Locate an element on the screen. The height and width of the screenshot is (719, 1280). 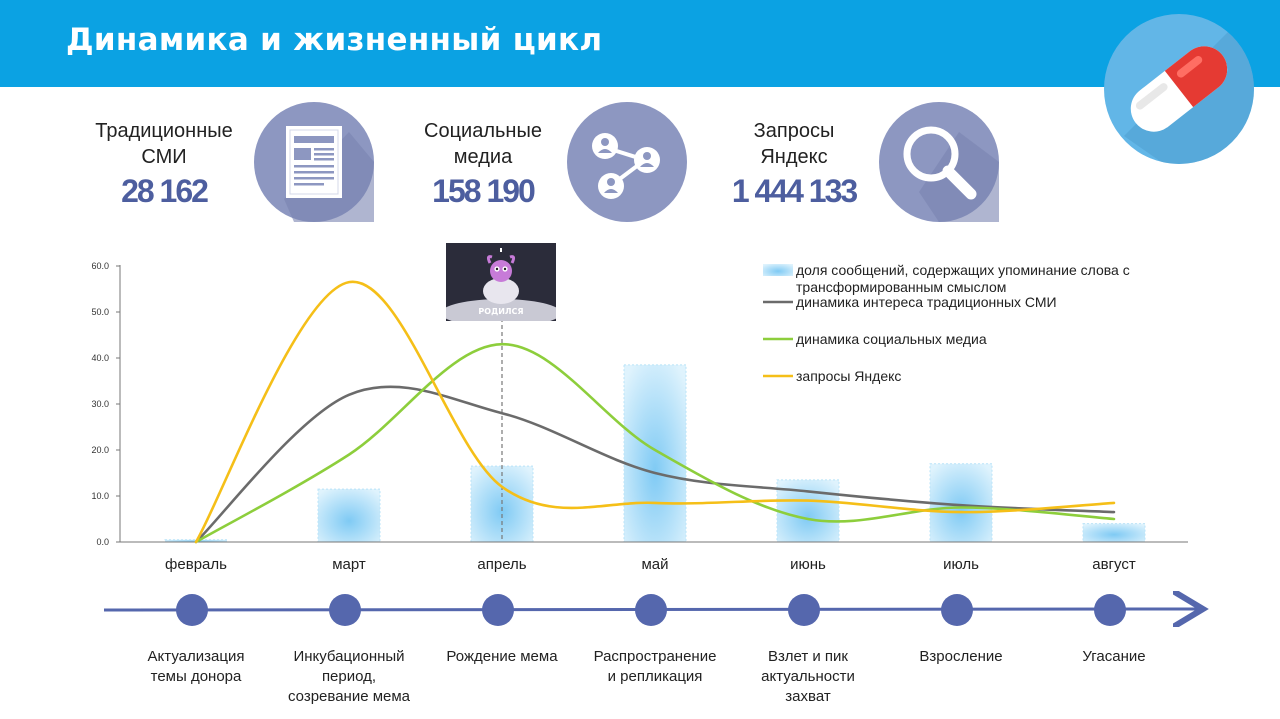
month-label: май is located at coordinates (654, 564).